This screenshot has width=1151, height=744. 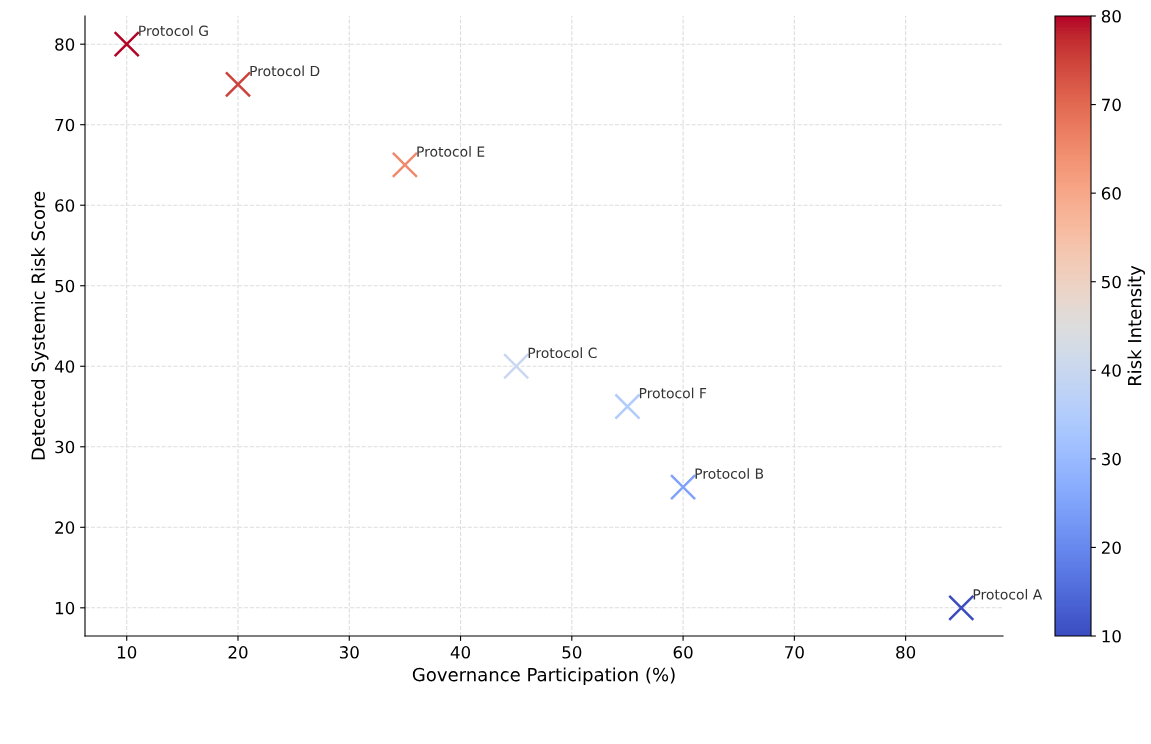 What do you see at coordinates (451, 151) in the screenshot?
I see `annotation: Protocol E` at bounding box center [451, 151].